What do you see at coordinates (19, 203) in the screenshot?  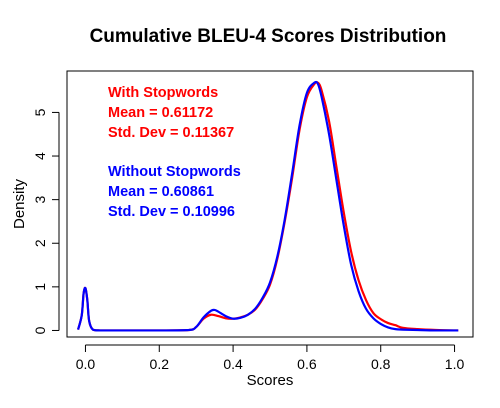 I see `y-axis-label: Density` at bounding box center [19, 203].